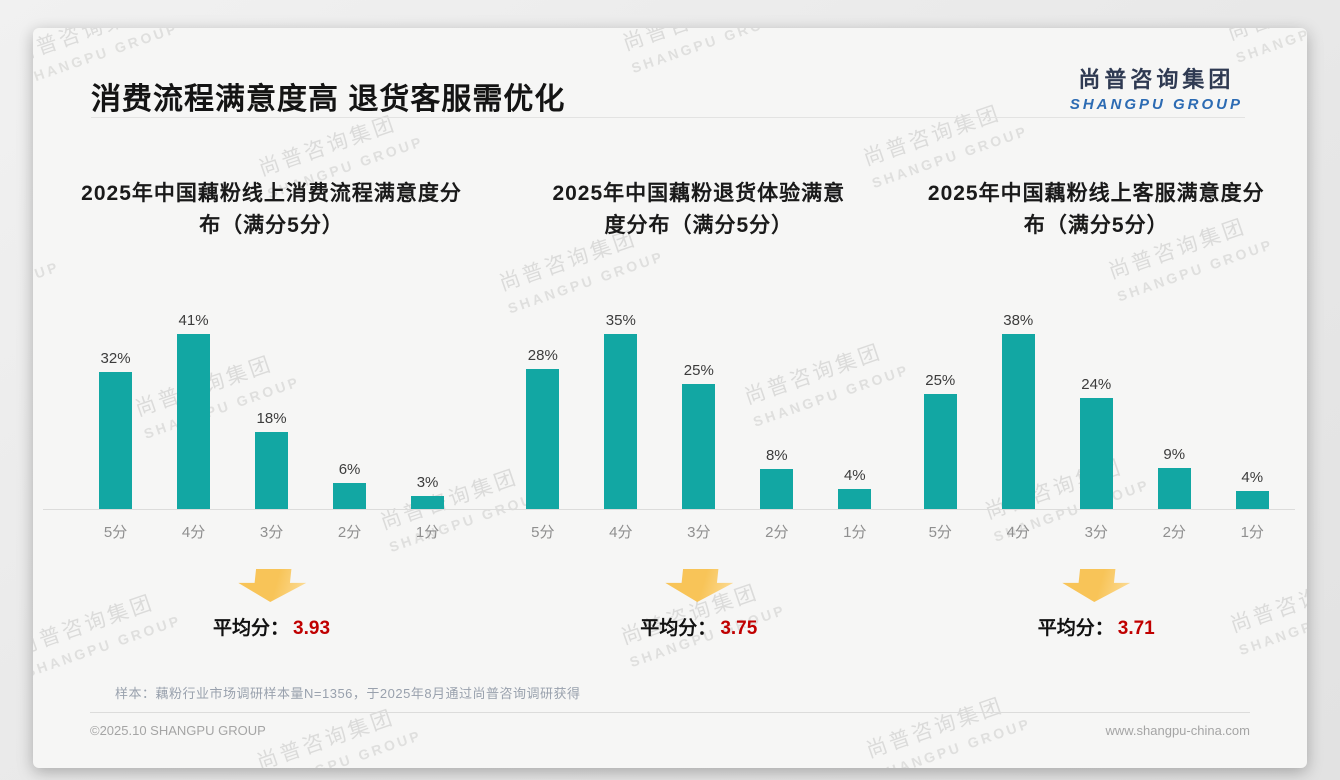  I want to click on chart-title: 2025年中国藕粉线上消费流程满意度分布（满分5分）, so click(271, 209).